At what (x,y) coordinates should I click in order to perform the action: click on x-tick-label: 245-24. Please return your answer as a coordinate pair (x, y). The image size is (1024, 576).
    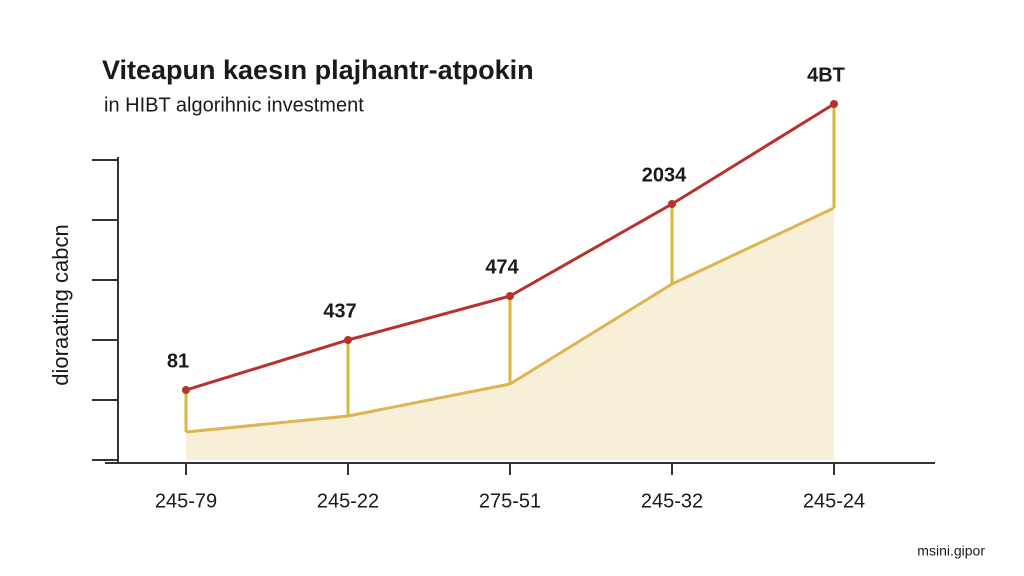
    Looking at the image, I should click on (834, 501).